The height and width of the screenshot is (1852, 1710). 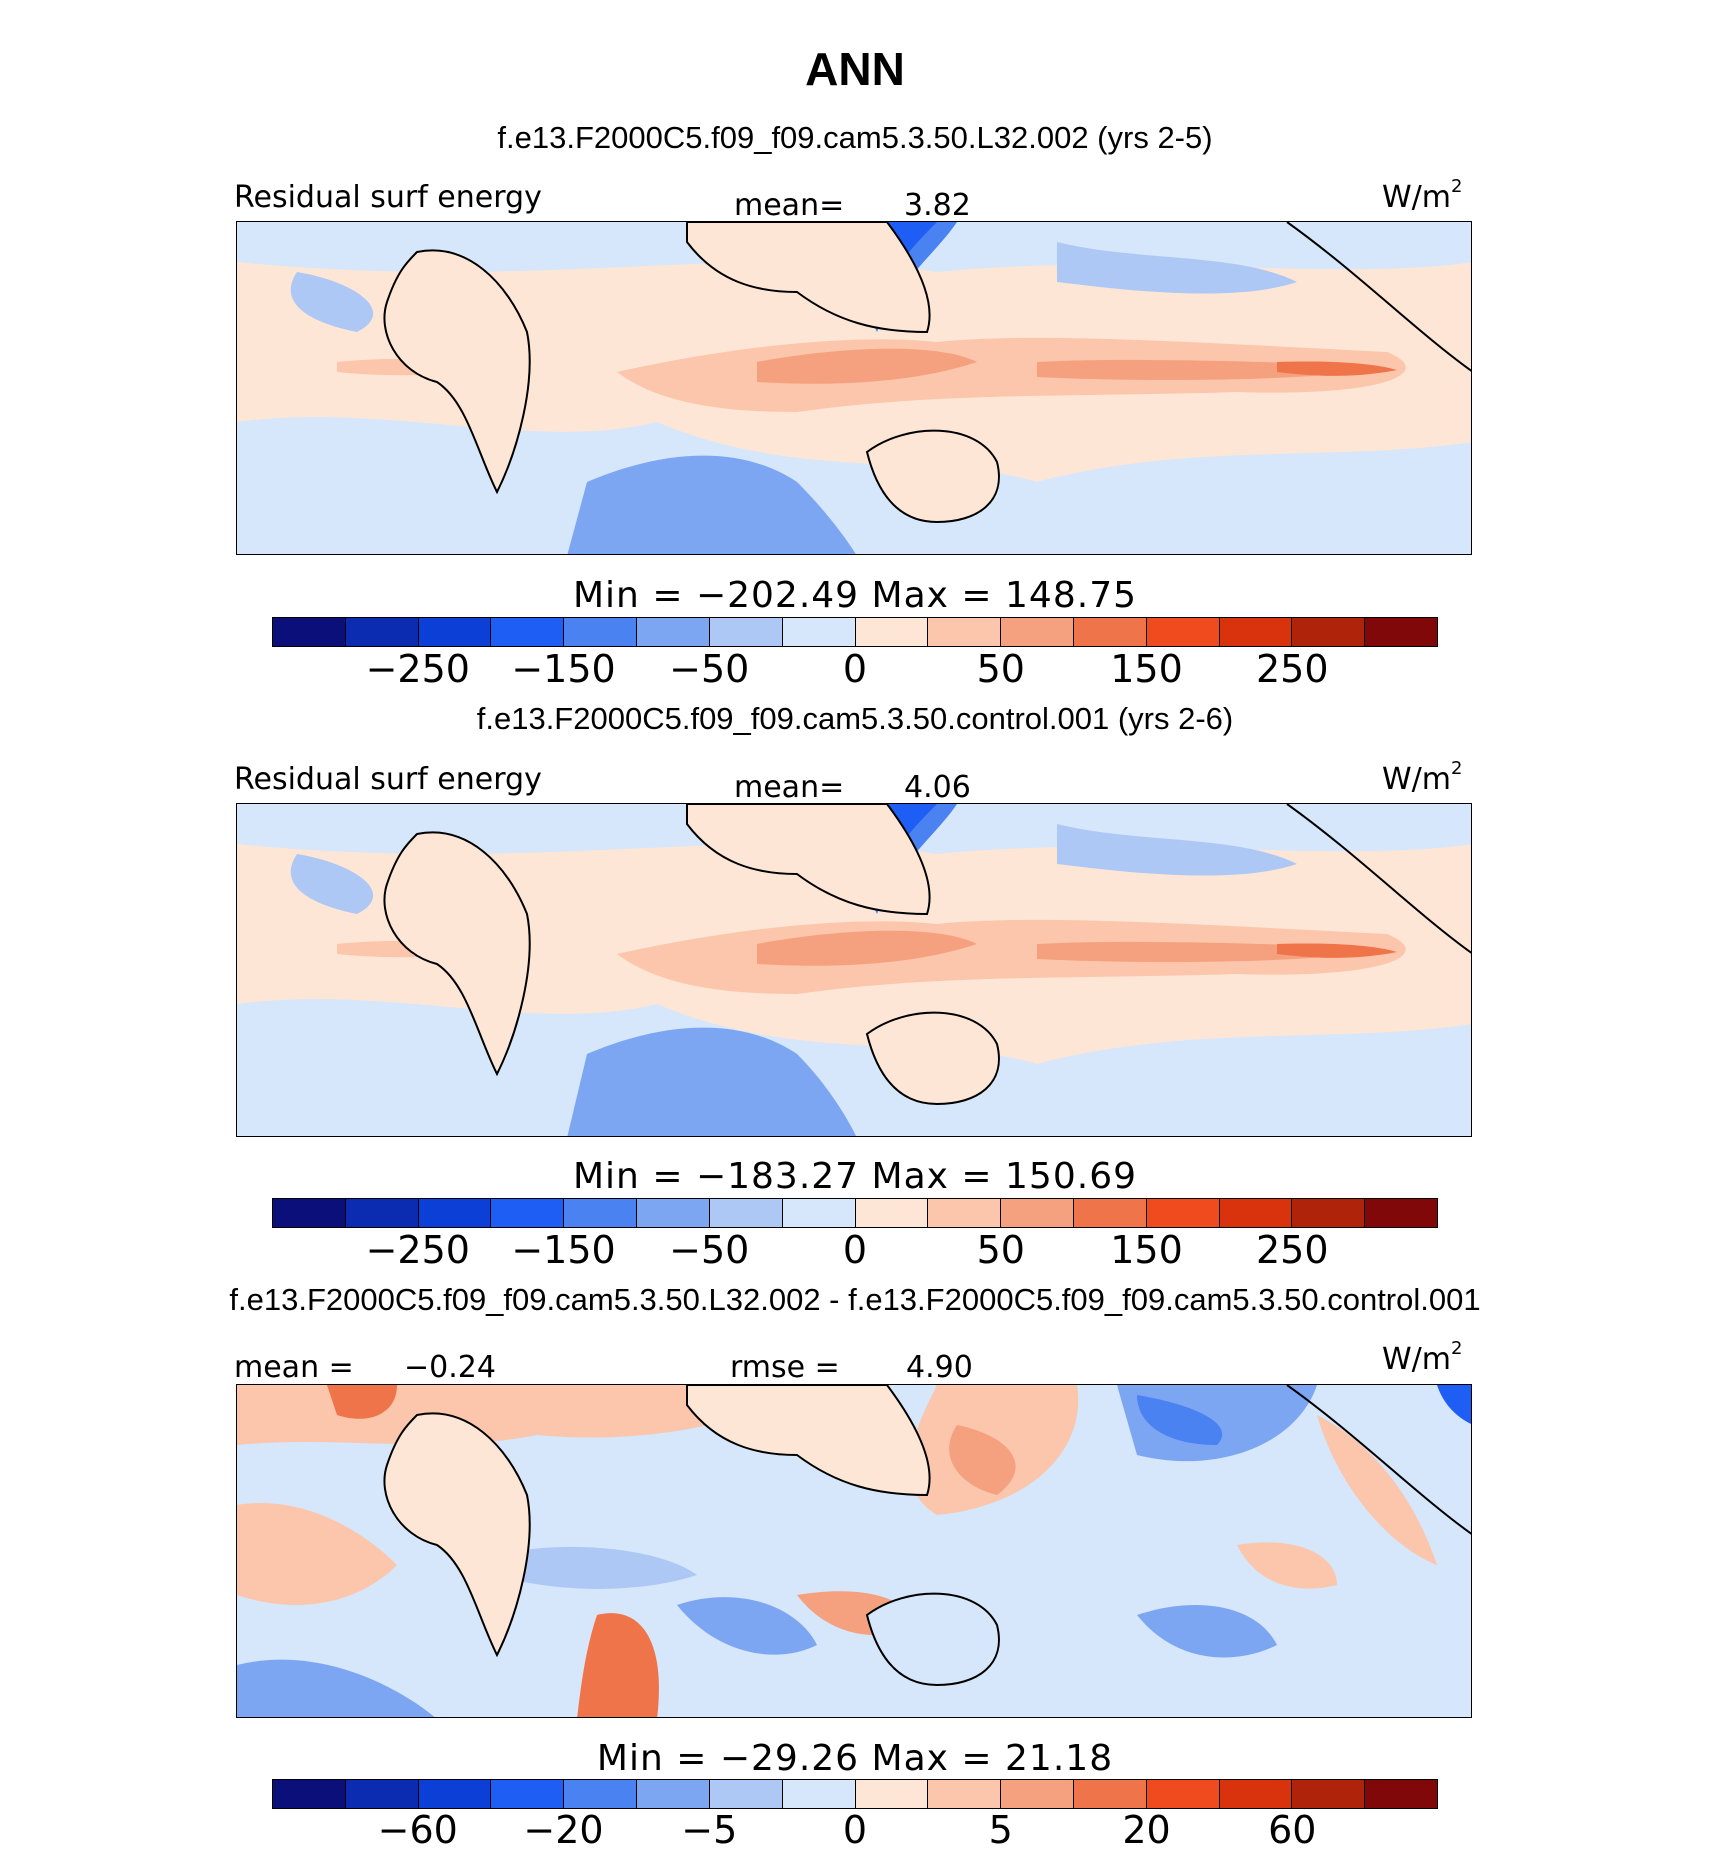 What do you see at coordinates (855, 1758) in the screenshot?
I see `panel-3-minmax: Min = −29.26 Max = 21.18` at bounding box center [855, 1758].